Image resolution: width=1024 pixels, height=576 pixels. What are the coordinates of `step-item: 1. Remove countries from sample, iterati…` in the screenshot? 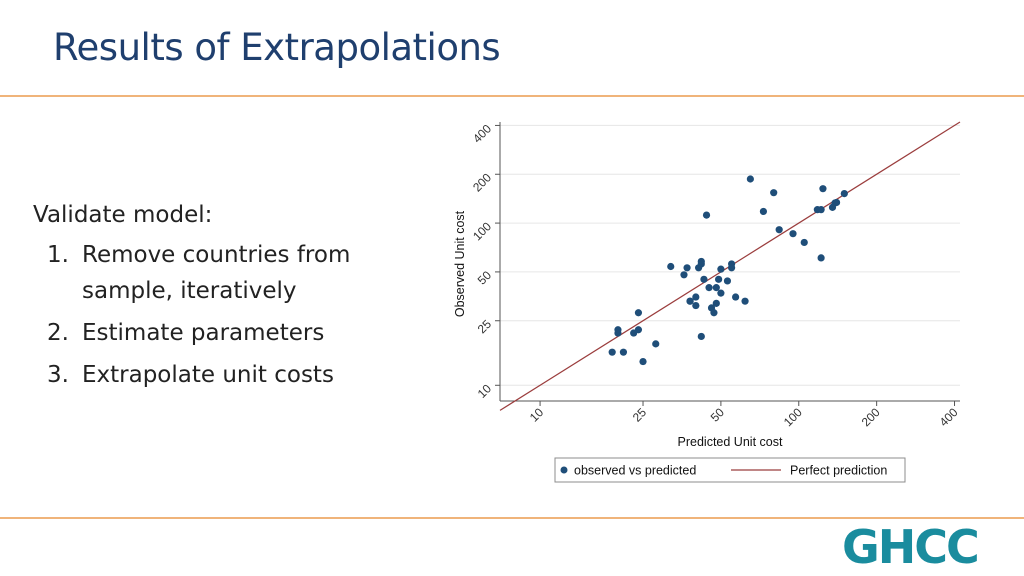 It's located at (213, 273).